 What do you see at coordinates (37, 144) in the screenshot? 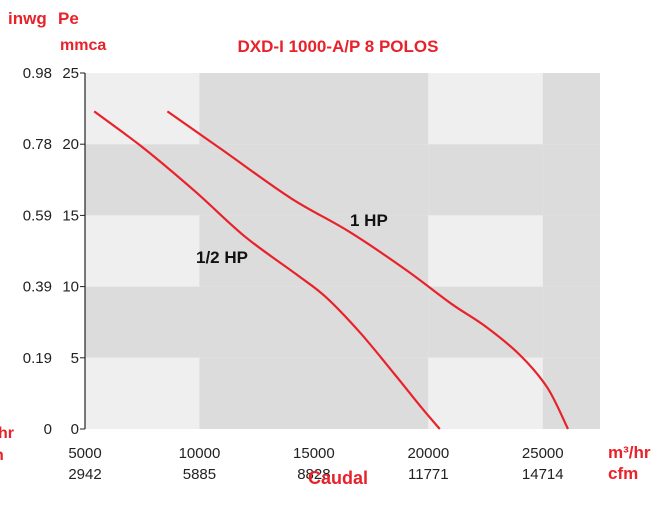
I see `y-tick-label-inwg: 0.78` at bounding box center [37, 144].